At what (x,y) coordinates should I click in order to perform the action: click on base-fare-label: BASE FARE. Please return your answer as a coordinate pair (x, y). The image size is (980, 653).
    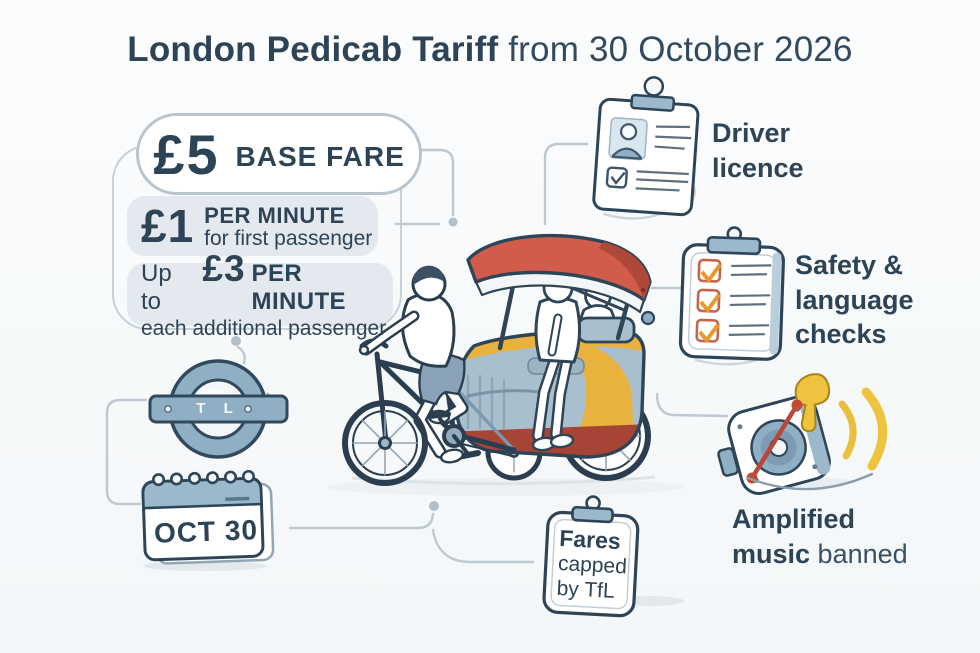
    Looking at the image, I should click on (320, 156).